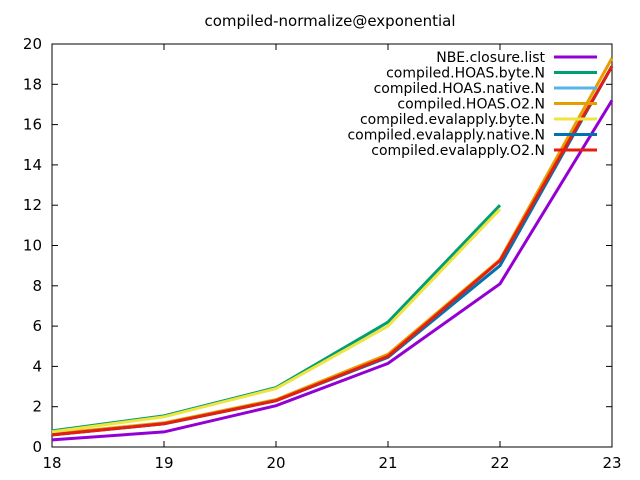 The image size is (640, 480). Describe the element at coordinates (37, 326) in the screenshot. I see `y-tick-label: 6` at that location.